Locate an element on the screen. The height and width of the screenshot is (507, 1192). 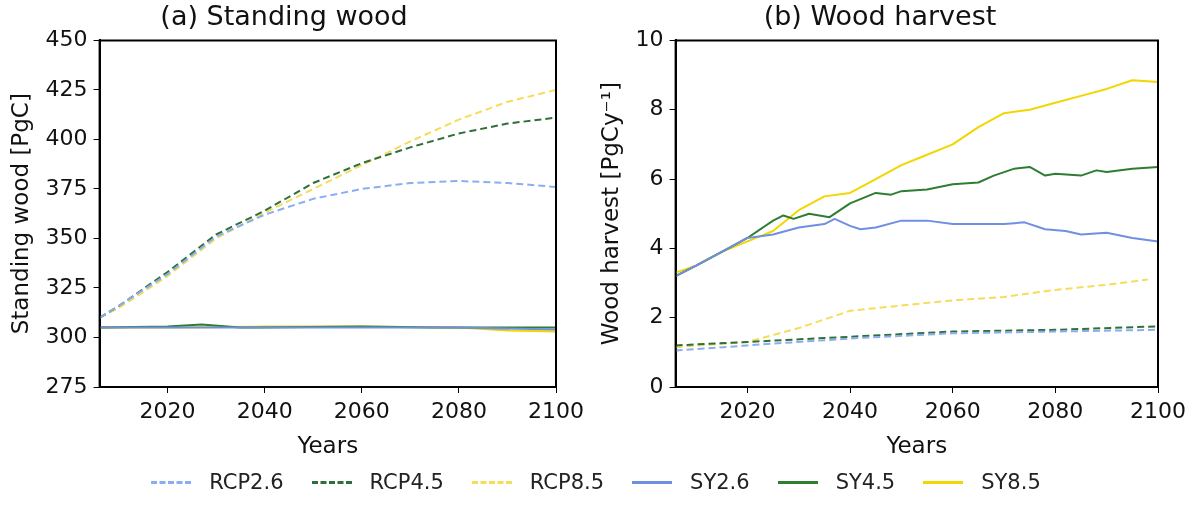
y-tick-label: 300 is located at coordinates (66, 336).